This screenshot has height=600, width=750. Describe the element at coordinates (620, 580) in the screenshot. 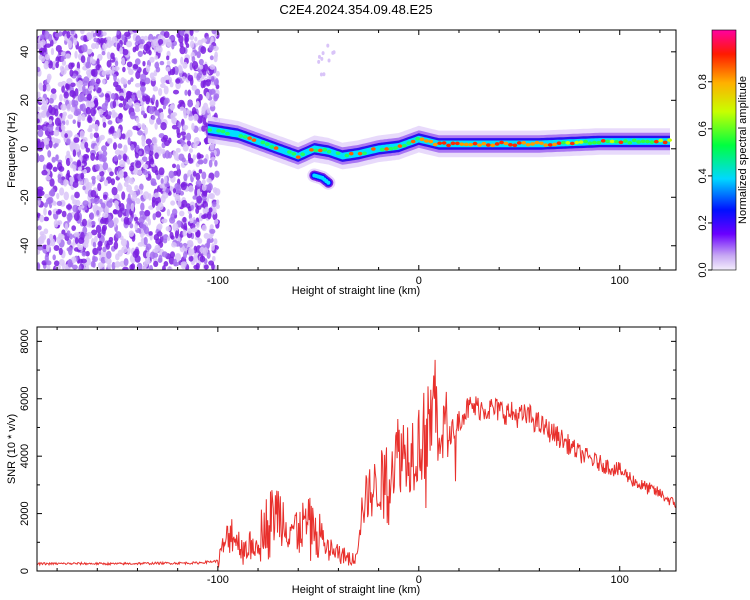

I see `snr-x-tick-label: 100` at that location.